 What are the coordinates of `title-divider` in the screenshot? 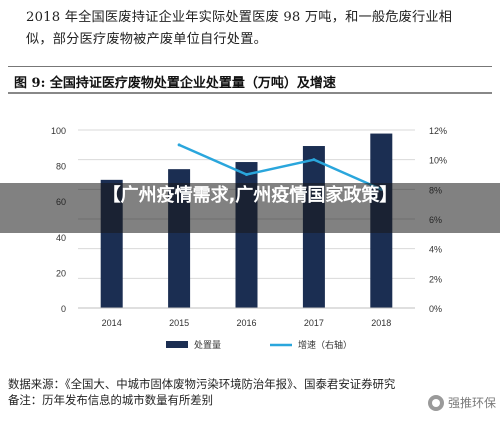 It's located at (250, 93).